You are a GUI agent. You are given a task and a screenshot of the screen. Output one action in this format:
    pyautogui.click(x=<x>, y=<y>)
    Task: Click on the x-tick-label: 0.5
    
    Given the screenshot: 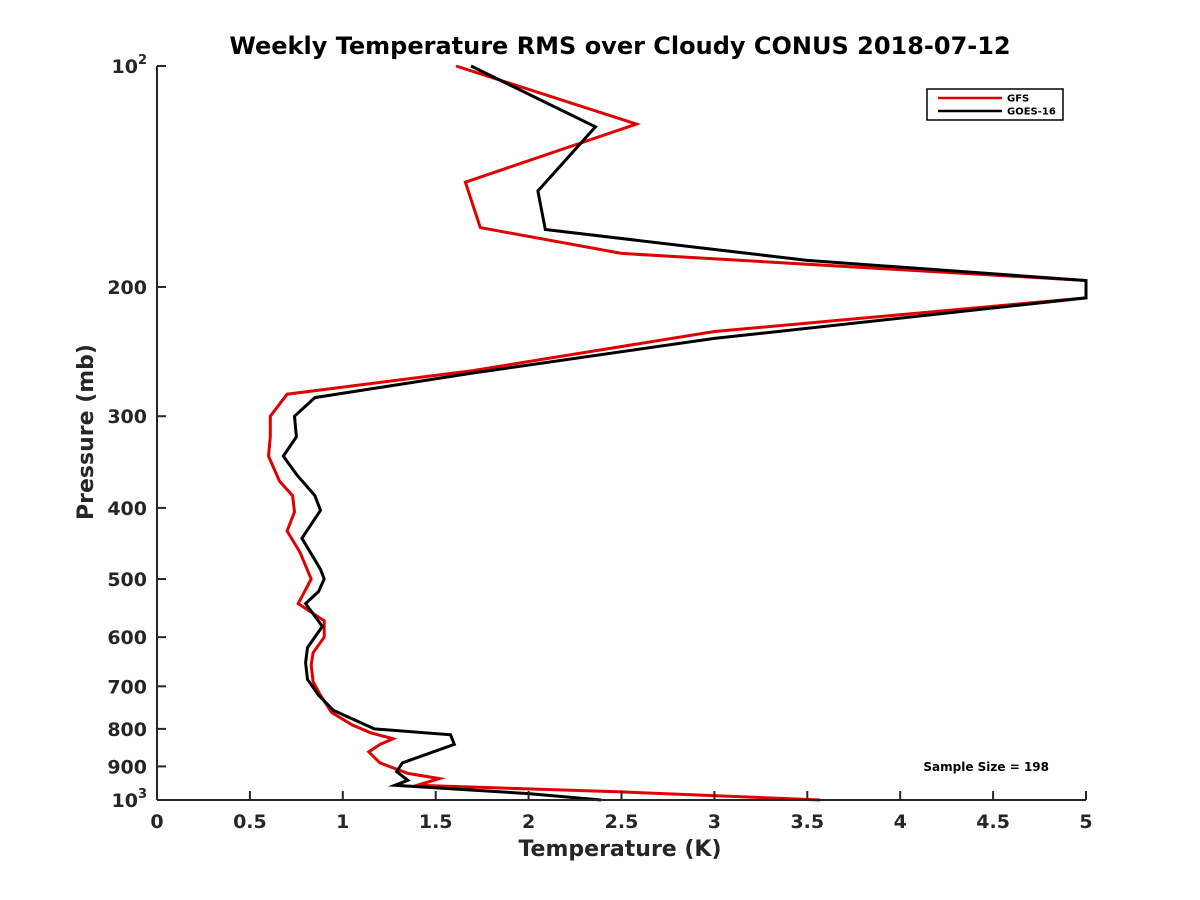 What is the action you would take?
    pyautogui.click(x=250, y=822)
    